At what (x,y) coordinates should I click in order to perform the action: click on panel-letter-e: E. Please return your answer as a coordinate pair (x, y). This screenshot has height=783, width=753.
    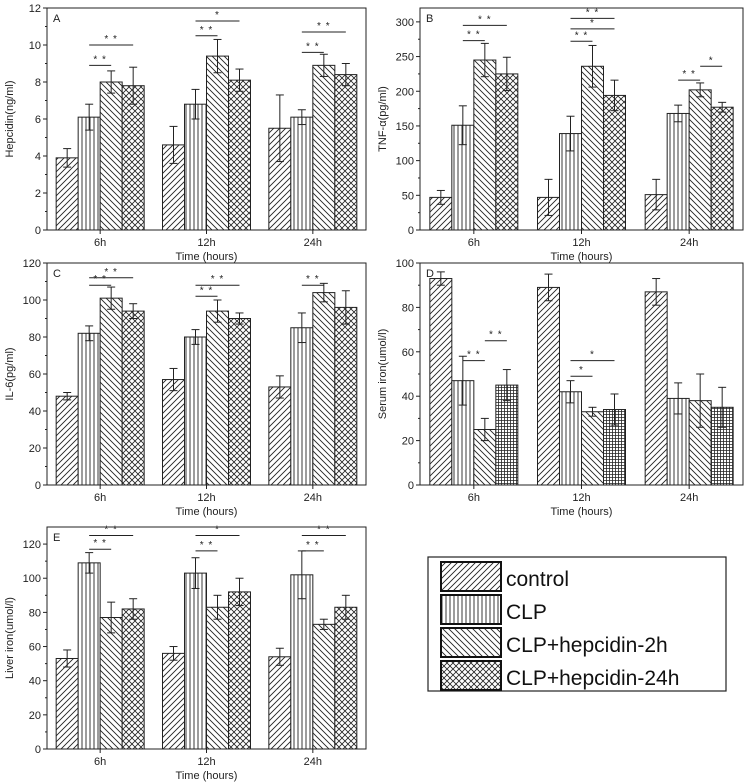
    Looking at the image, I should click on (56, 538).